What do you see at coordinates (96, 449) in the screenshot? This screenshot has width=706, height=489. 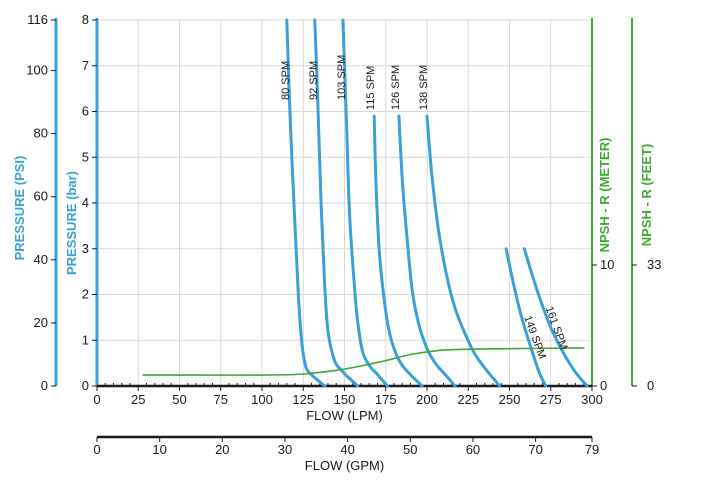 I see `gpm-tick-label: 0` at bounding box center [96, 449].